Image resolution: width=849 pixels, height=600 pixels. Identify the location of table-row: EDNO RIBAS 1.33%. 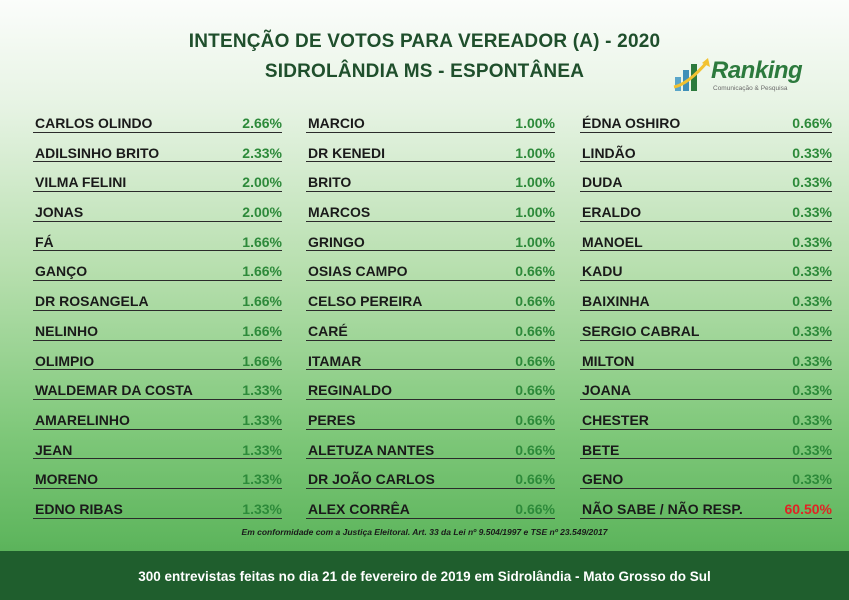
(157, 508).